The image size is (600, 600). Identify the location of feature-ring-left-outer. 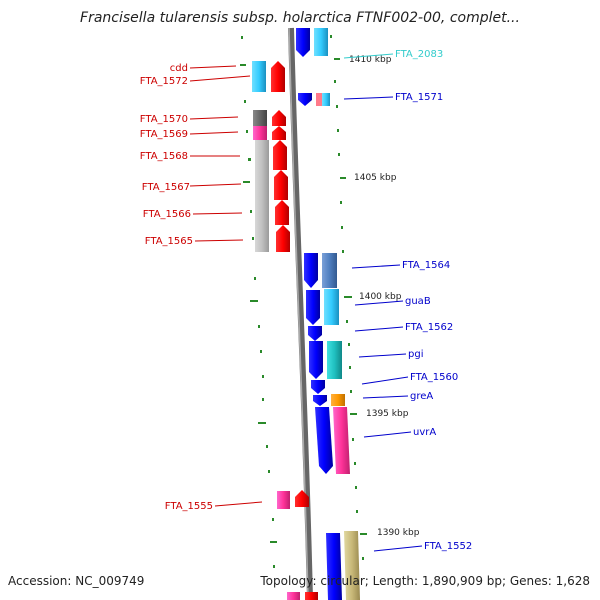
(276, 330).